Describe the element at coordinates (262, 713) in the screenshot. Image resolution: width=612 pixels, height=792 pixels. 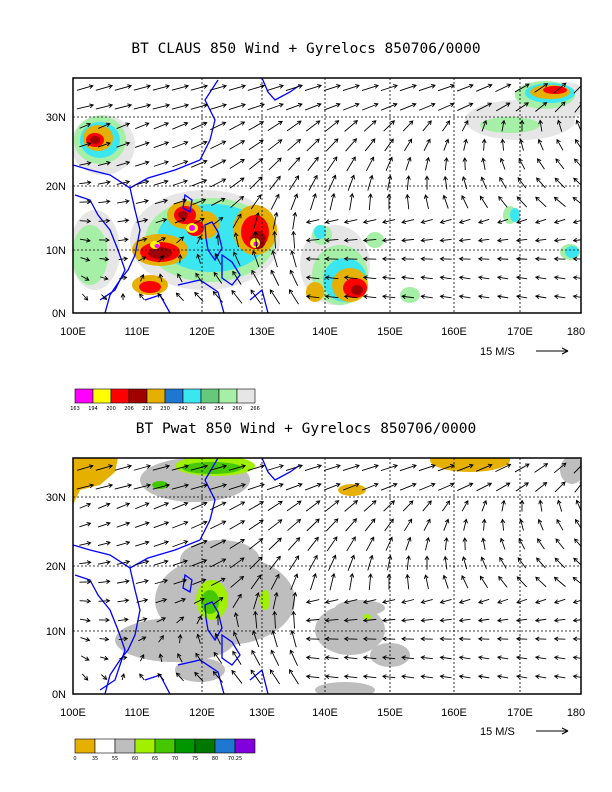
I see `bottom-lon-tick-130e: 130E` at that location.